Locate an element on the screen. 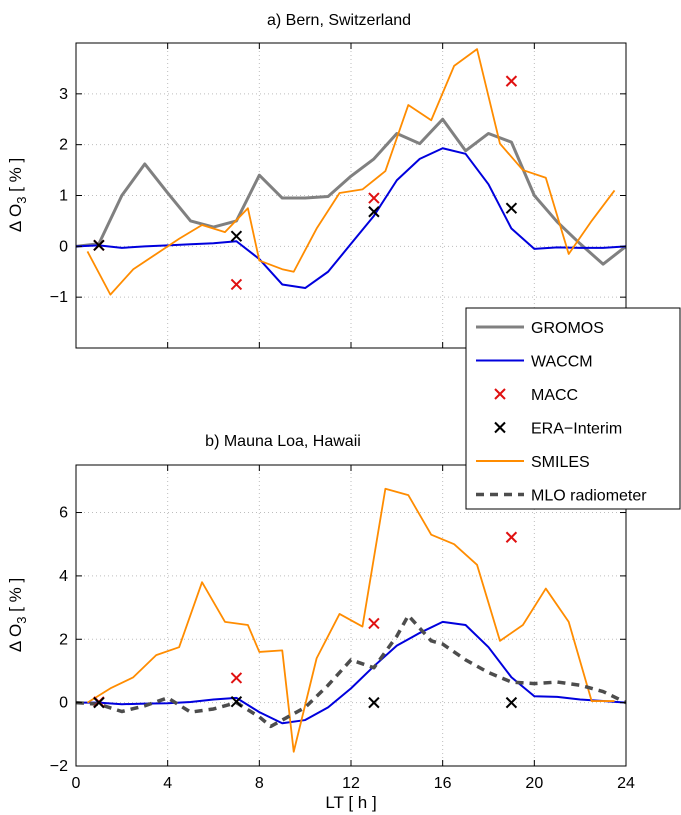 Image resolution: width=681 pixels, height=815 pixels. legend-entry-era-interim: ERA−Interim is located at coordinates (558, 429).